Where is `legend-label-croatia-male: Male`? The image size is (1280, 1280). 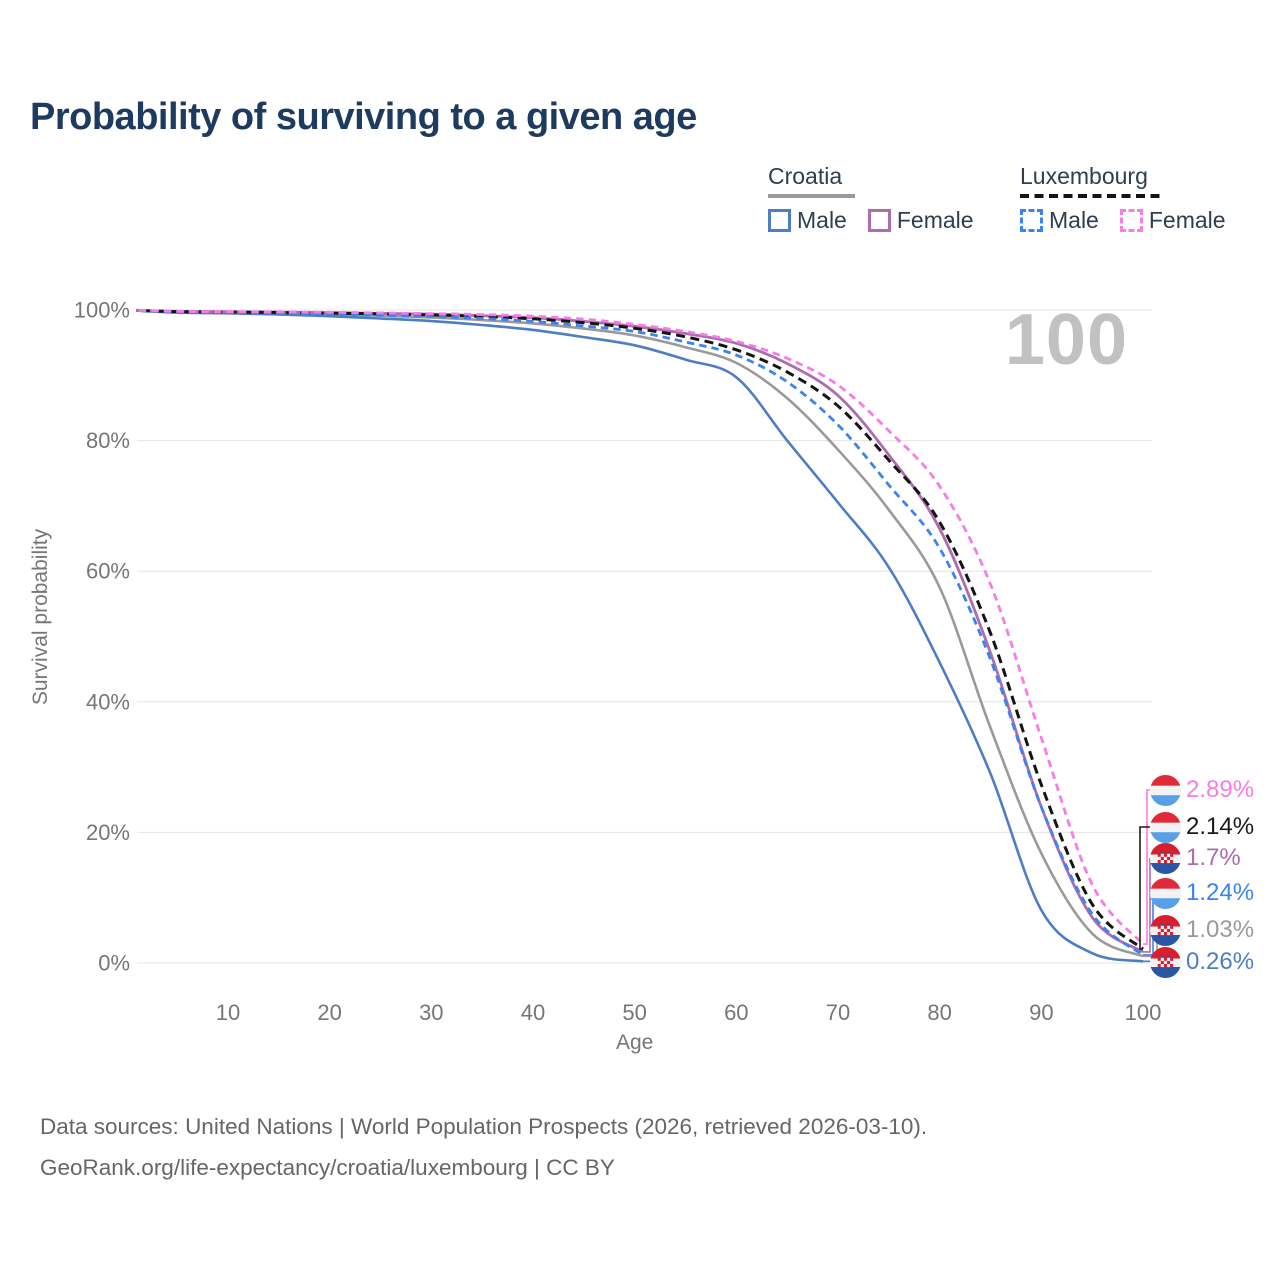 legend-label-croatia-male: Male is located at coordinates (822, 220).